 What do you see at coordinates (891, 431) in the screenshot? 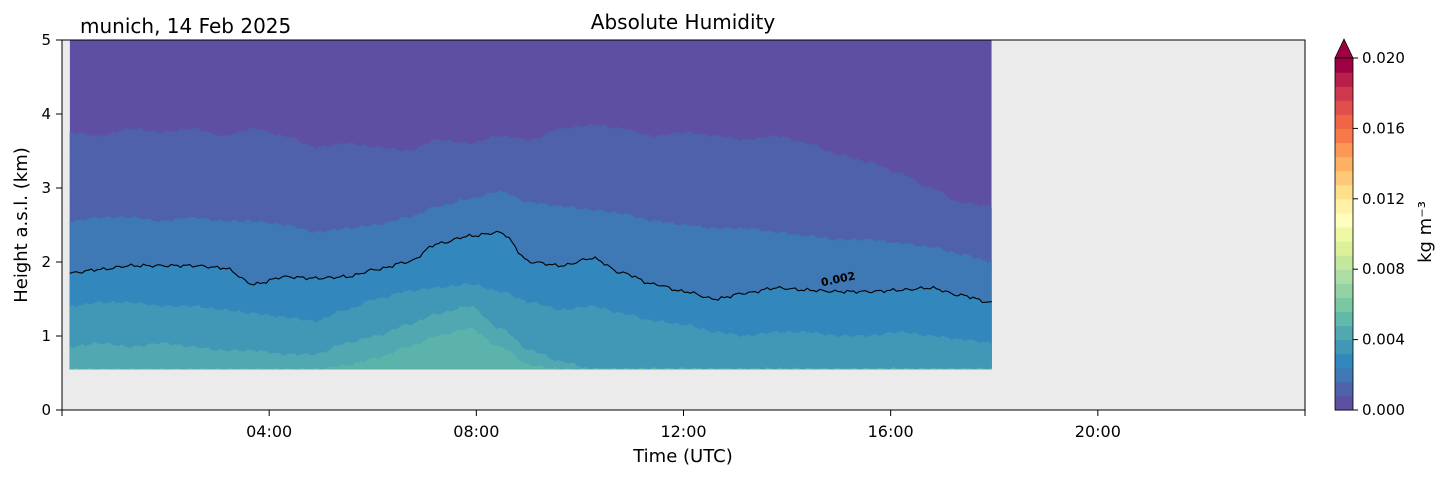
I see `x-tick-label: 16:00` at bounding box center [891, 431].